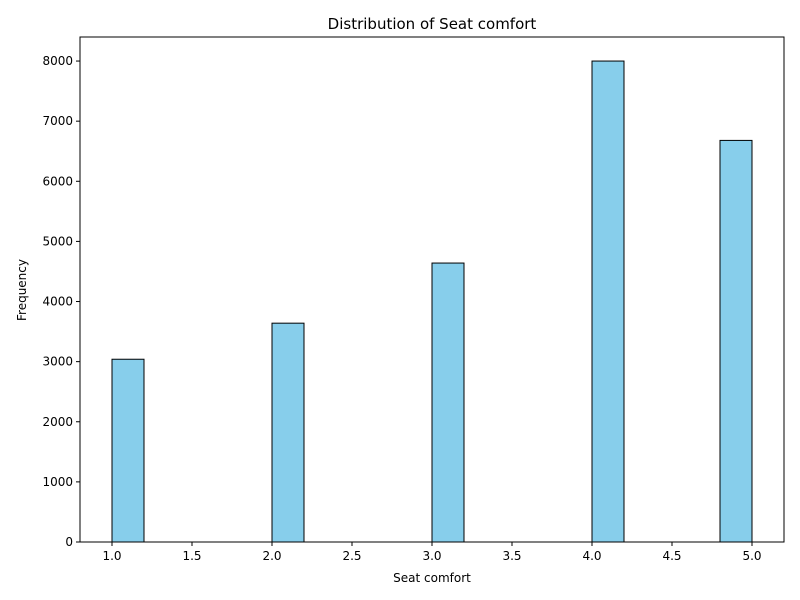 This screenshot has width=800, height=600. What do you see at coordinates (57, 241) in the screenshot?
I see `y-tick-label: 5000` at bounding box center [57, 241].